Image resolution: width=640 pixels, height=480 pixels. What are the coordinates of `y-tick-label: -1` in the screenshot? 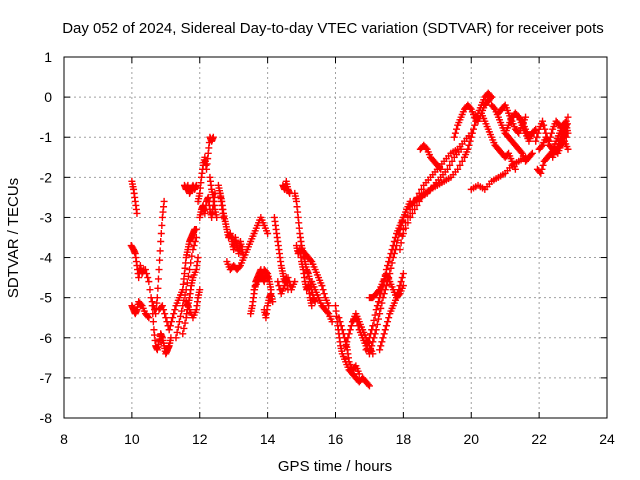 It's located at (46, 137).